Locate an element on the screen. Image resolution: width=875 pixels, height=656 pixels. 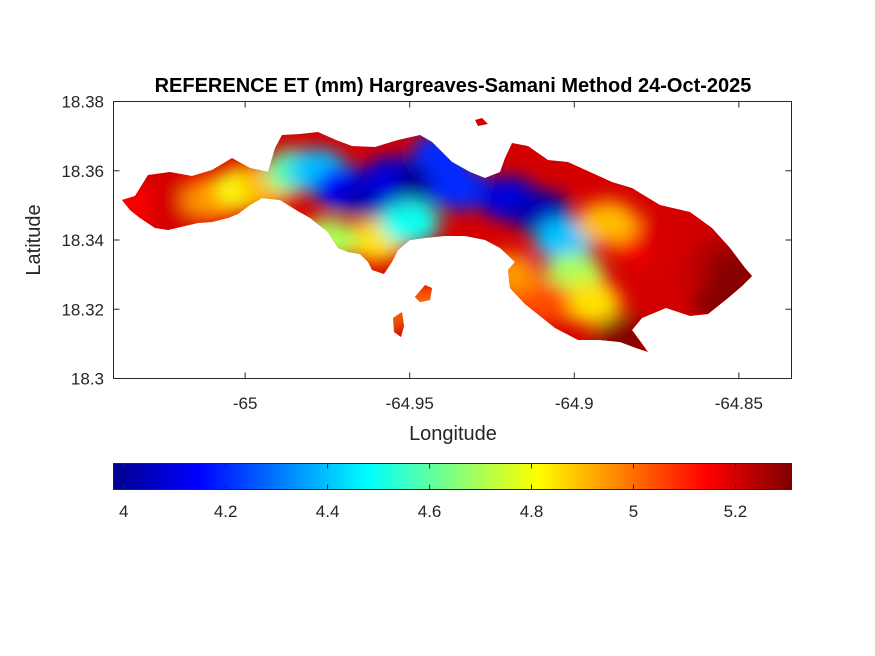
colorbar-tick-label: 4.2 is located at coordinates (226, 511).